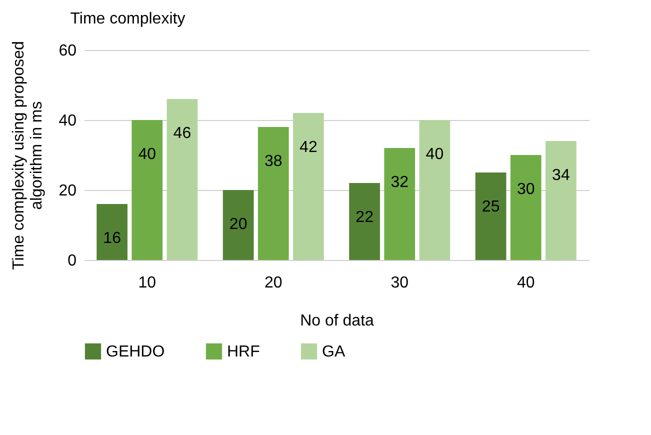 The width and height of the screenshot is (651, 435). I want to click on data-label: 32, so click(399, 182).